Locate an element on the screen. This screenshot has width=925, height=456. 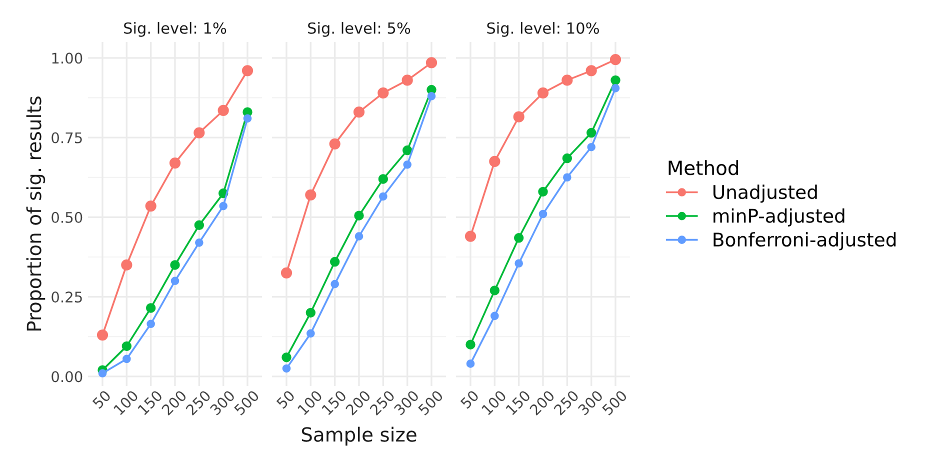
chart-title: Sig. level: 10% is located at coordinates (543, 29).